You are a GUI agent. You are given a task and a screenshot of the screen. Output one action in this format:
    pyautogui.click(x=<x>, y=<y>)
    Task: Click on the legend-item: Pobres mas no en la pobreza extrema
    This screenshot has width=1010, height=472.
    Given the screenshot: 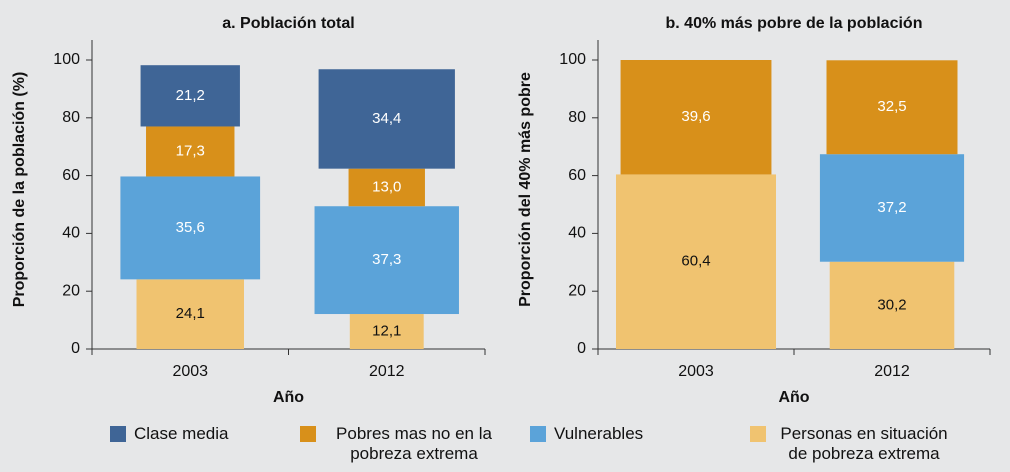 What is the action you would take?
    pyautogui.click(x=402, y=444)
    